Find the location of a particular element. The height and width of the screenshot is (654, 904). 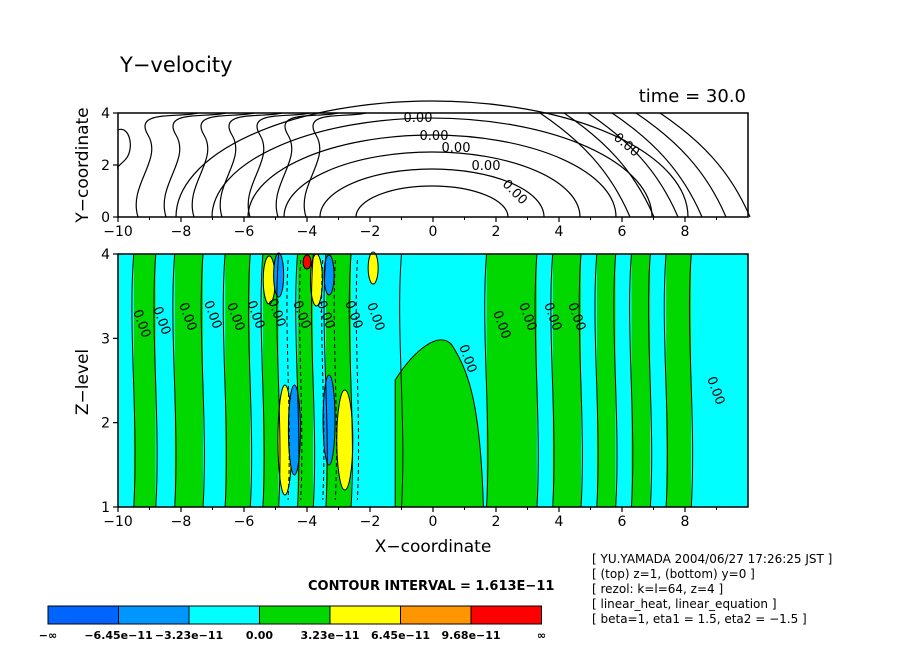

colorbar-label: −3.23e−11 is located at coordinates (189, 635).